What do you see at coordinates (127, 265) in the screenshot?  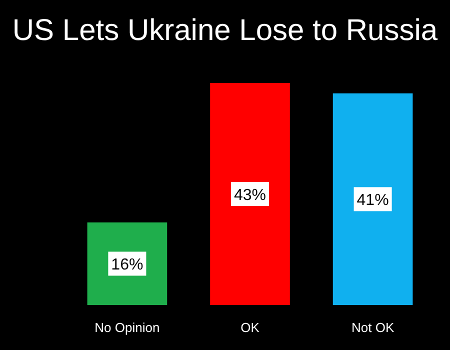 I see `data-label: 16%` at bounding box center [127, 265].